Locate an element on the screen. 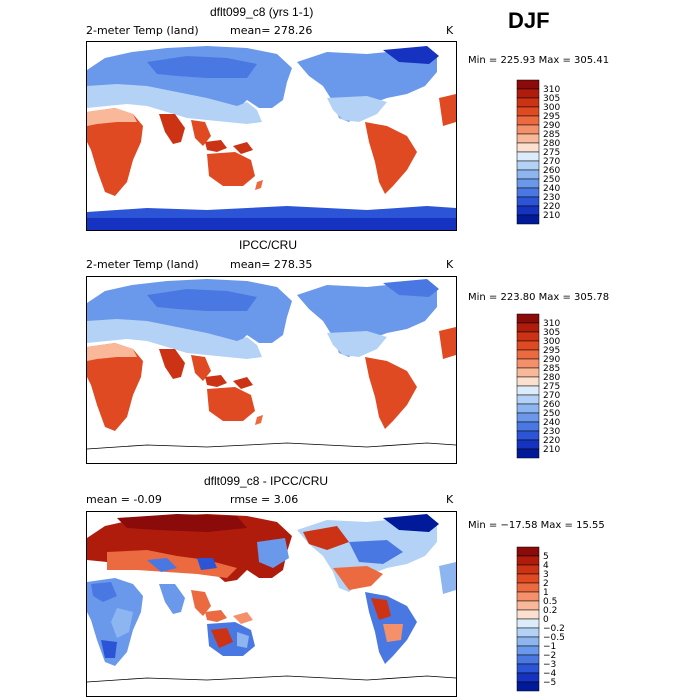  colorbar-tick-label: 1 is located at coordinates (546, 593).